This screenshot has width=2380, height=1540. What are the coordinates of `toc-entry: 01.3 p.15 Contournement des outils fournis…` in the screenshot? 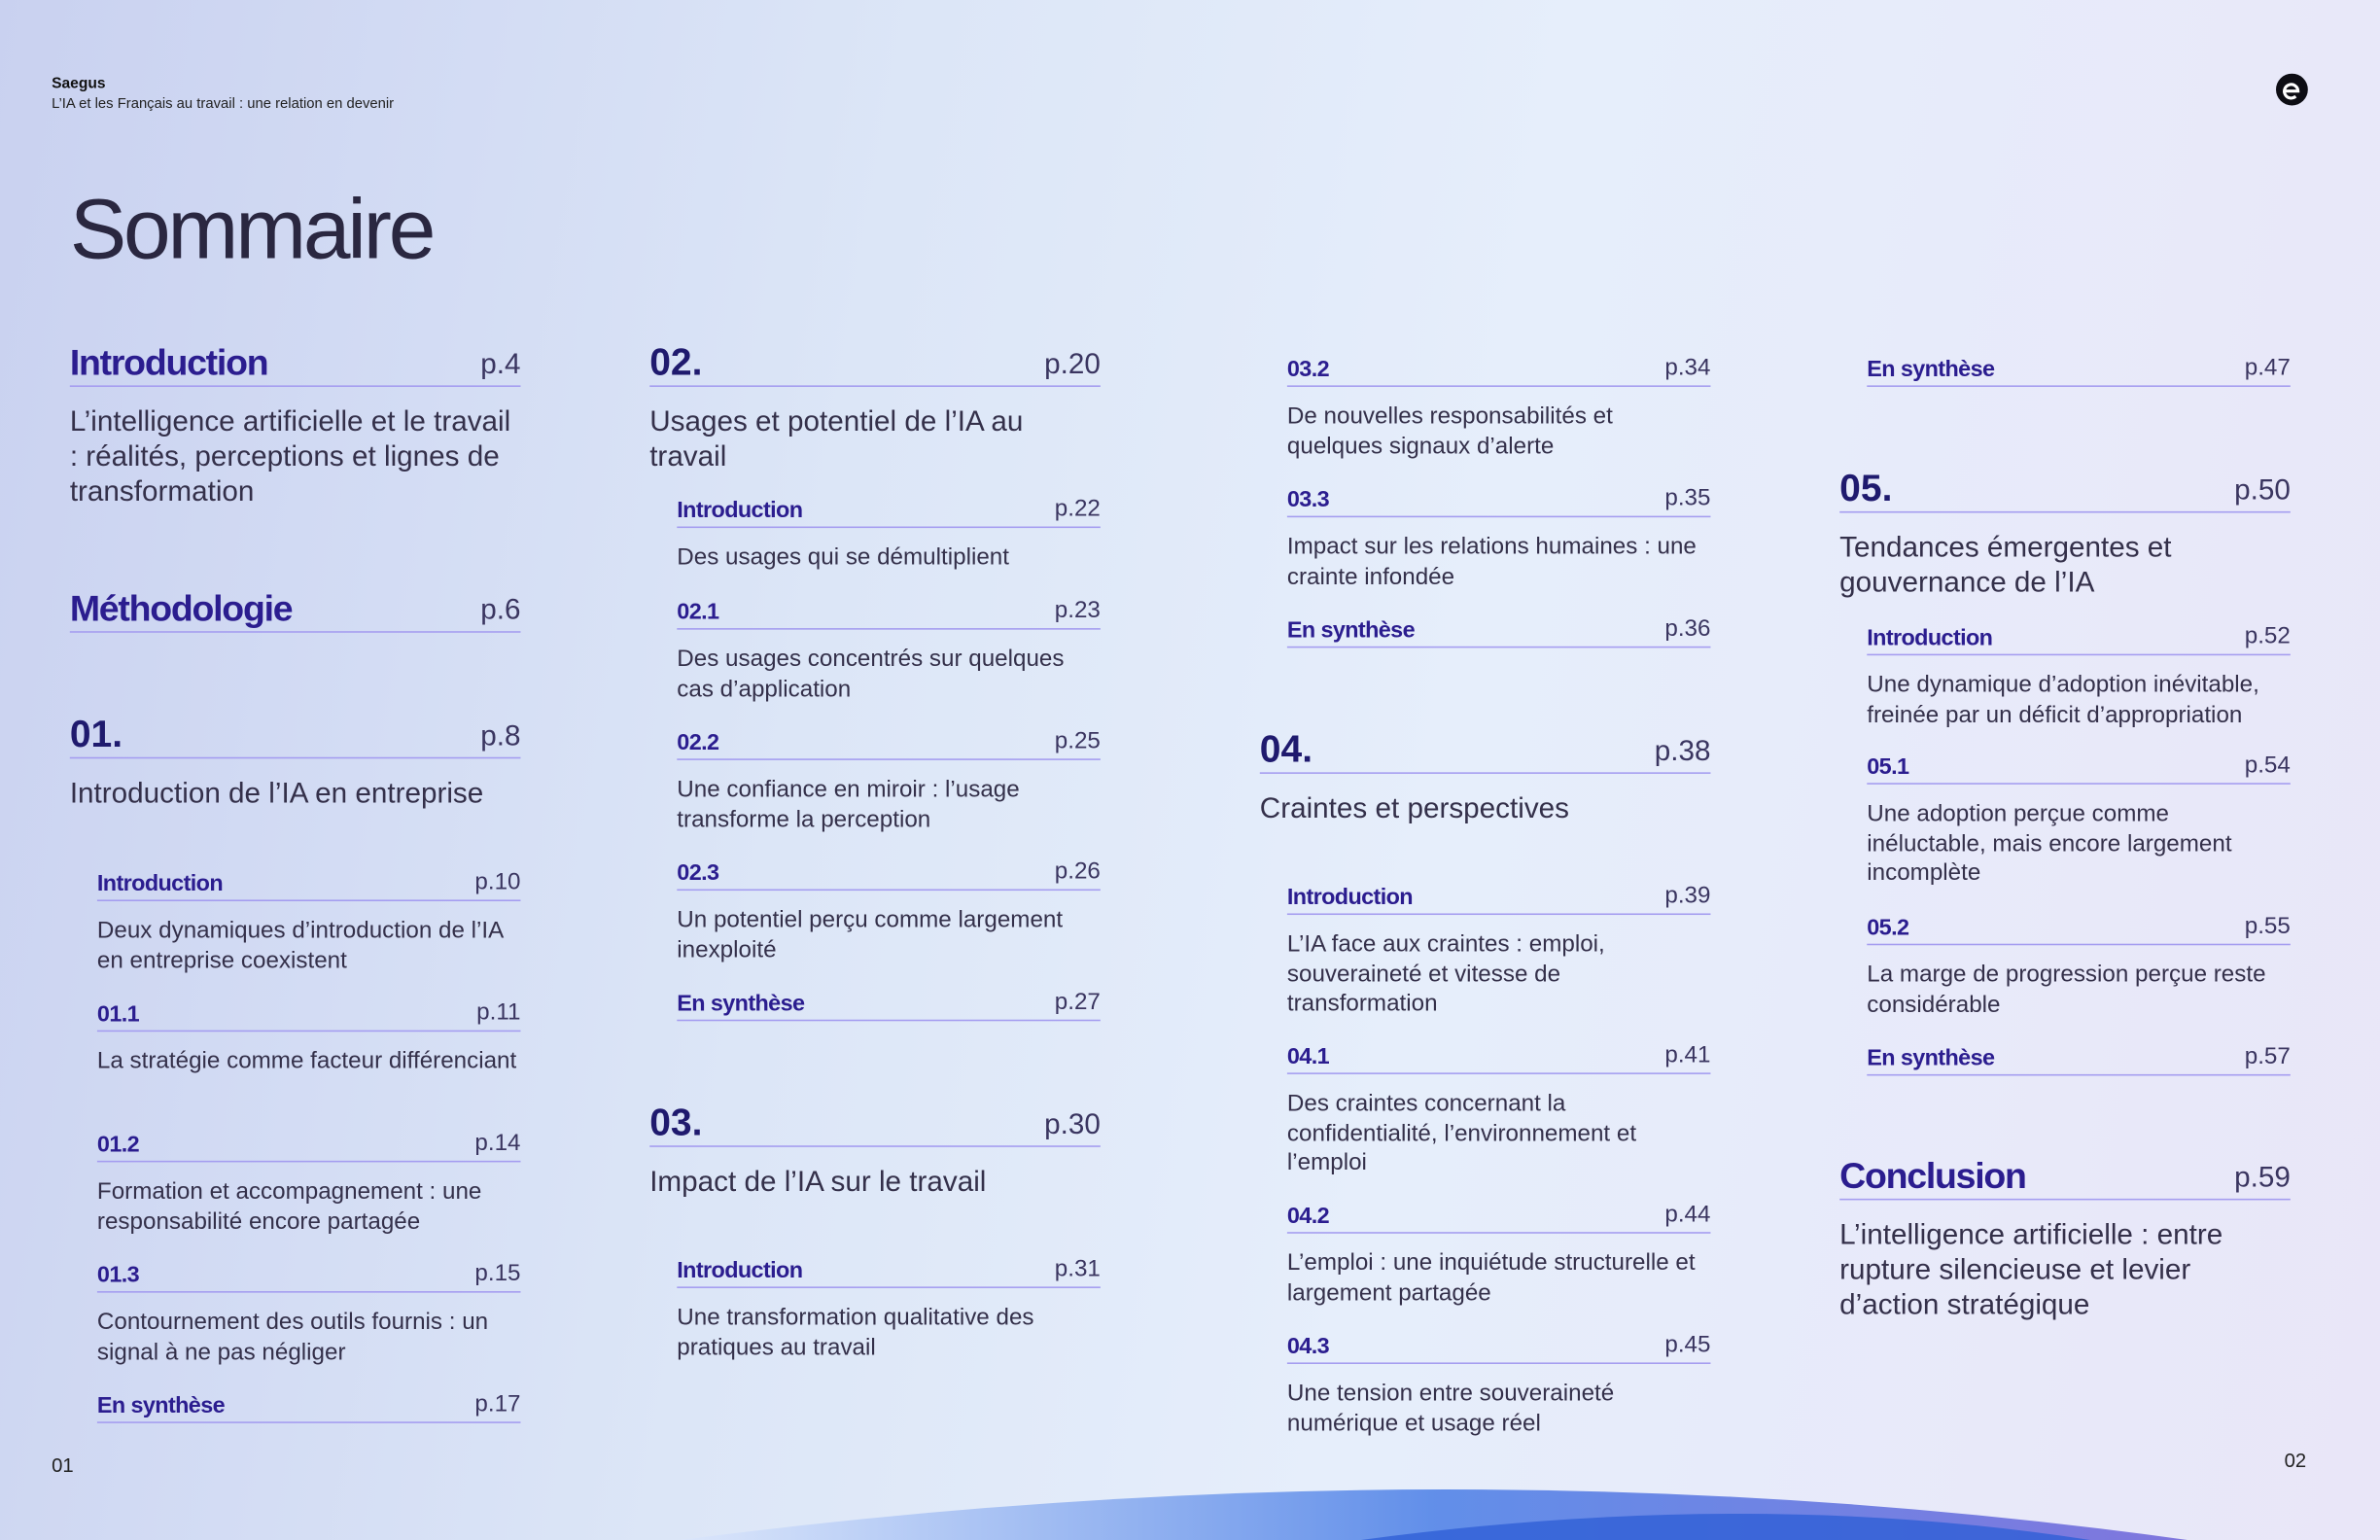 It's located at (308, 1312).